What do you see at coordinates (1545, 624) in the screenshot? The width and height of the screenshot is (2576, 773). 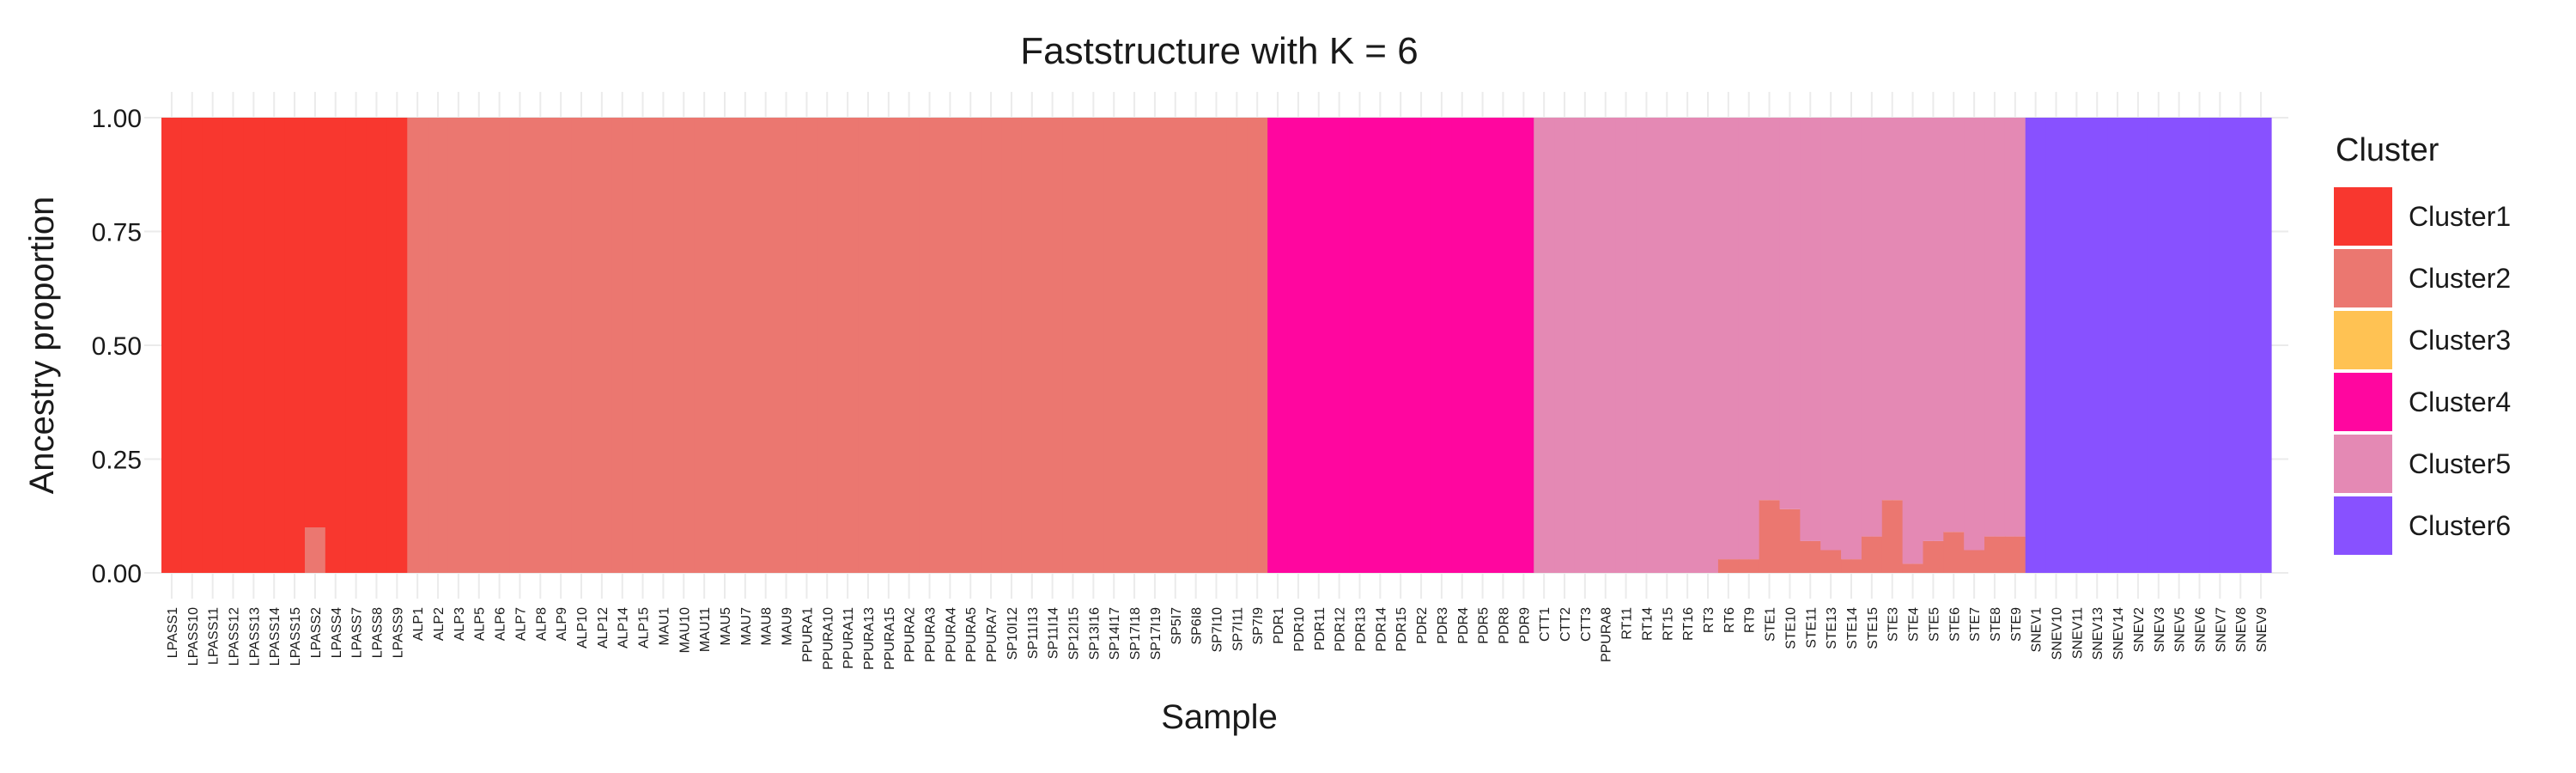 I see `x-tick-label: CTT1` at bounding box center [1545, 624].